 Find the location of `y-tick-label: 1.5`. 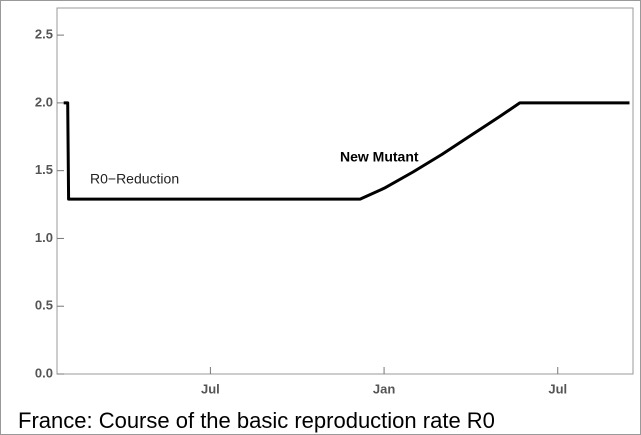

y-tick-label: 1.5 is located at coordinates (44, 169).